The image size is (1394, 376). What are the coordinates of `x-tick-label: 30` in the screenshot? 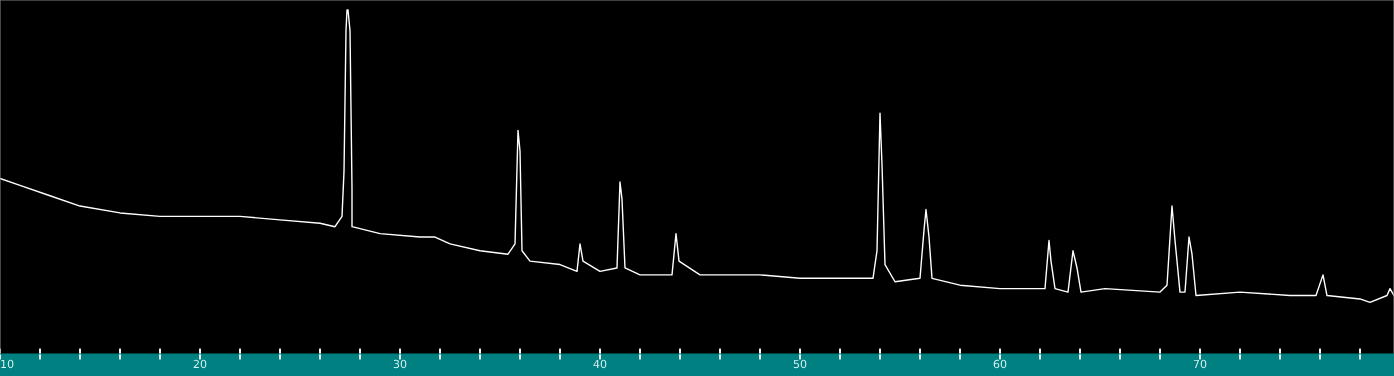 It's located at (400, 364).